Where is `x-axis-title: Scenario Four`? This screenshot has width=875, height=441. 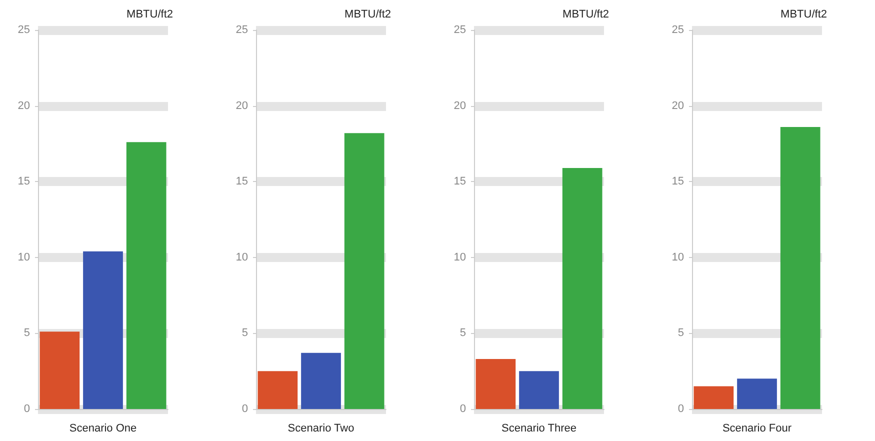 x-axis-title: Scenario Four is located at coordinates (757, 428).